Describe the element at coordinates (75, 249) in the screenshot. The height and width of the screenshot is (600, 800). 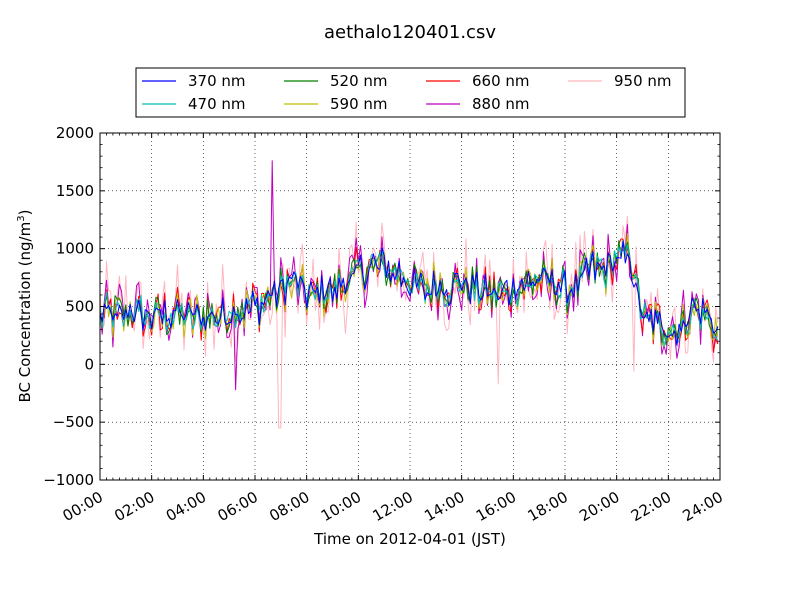
I see `y-tick-label: 1000` at that location.